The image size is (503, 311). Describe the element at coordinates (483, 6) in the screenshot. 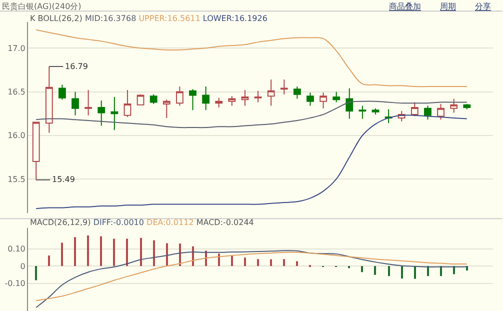

I see `text: 分享` at that location.